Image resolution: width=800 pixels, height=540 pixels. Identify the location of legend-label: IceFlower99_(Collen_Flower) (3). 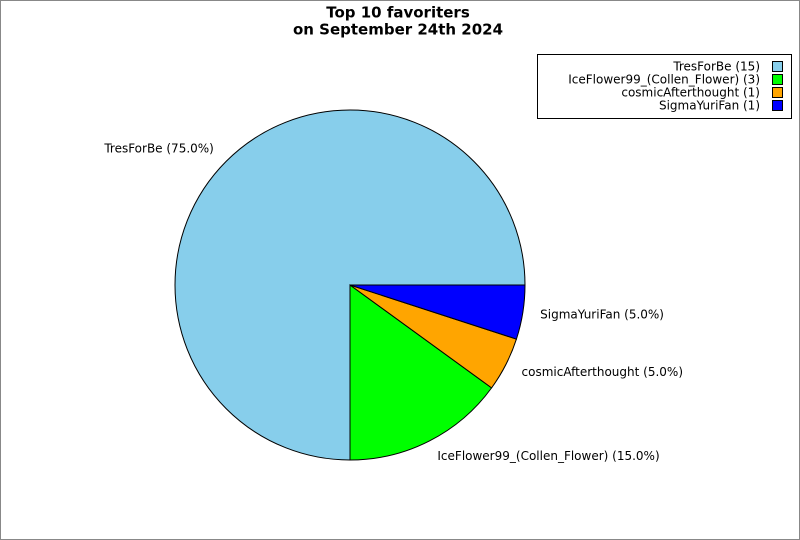
(664, 80).